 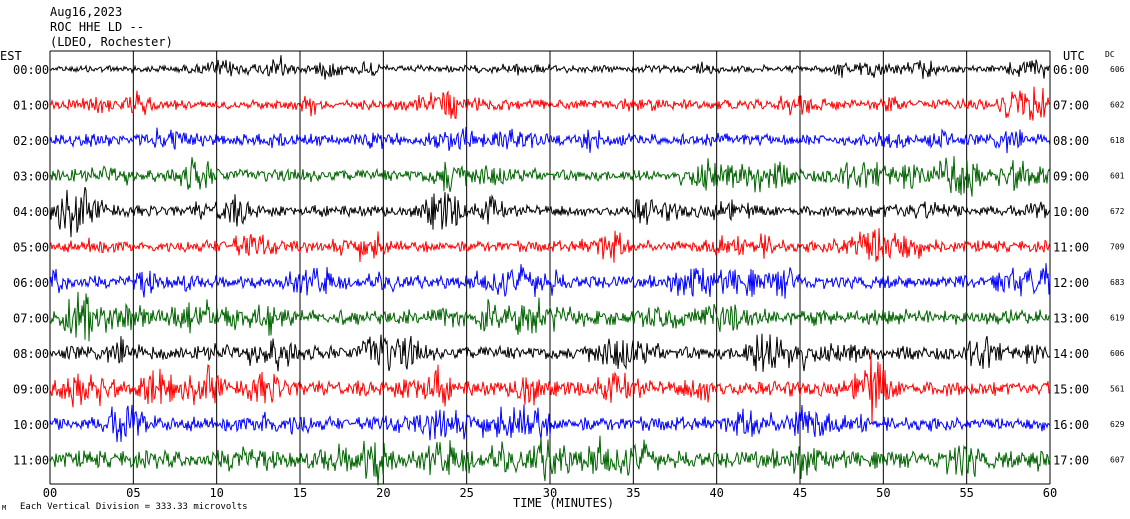 What do you see at coordinates (31, 141) in the screenshot?
I see `est-row-label: 02:00` at bounding box center [31, 141].